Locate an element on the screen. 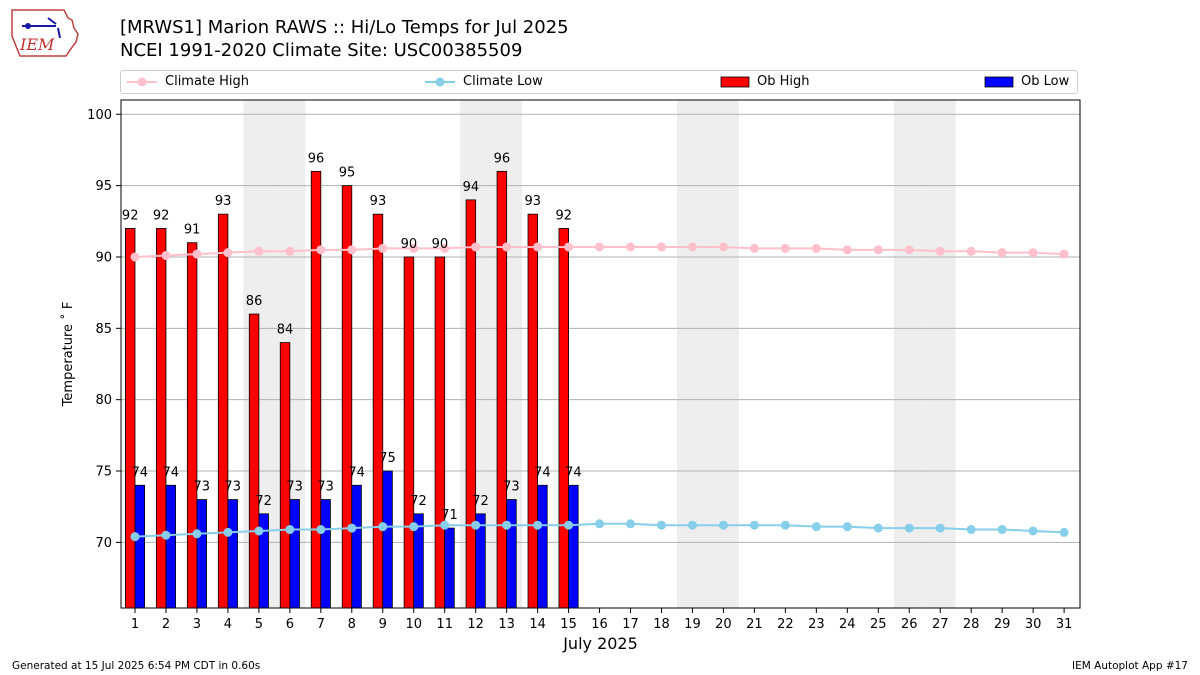 This screenshot has height=675, width=1200. x-tick-label: 17 is located at coordinates (630, 624).